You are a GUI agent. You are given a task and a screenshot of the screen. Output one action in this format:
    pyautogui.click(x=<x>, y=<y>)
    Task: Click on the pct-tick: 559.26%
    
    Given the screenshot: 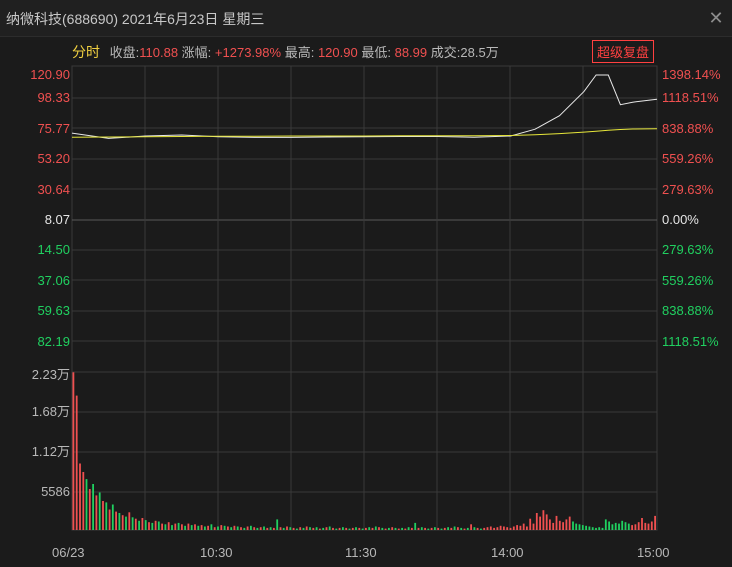 What is the action you would take?
    pyautogui.click(x=688, y=158)
    